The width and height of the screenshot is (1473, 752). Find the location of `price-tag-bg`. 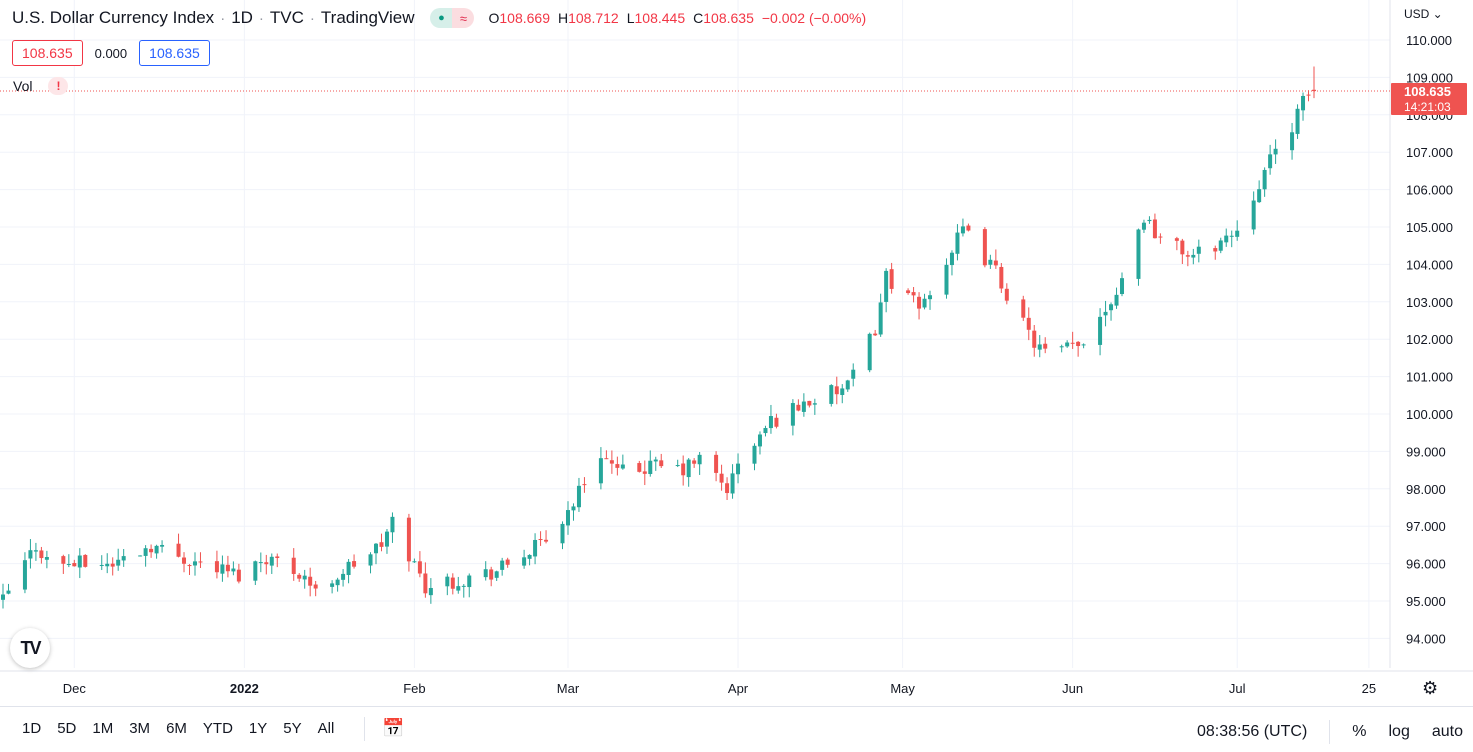

price-tag-bg is located at coordinates (1429, 99).